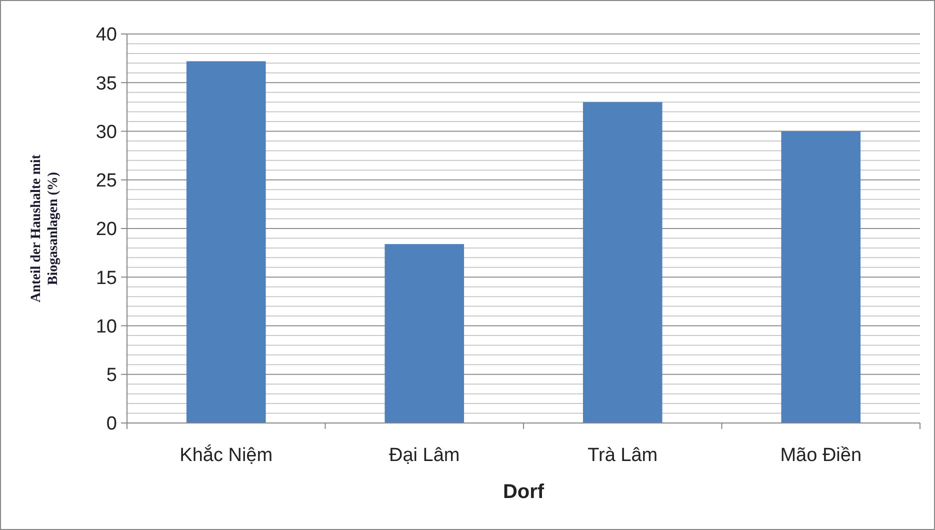 The height and width of the screenshot is (530, 935). I want to click on y-tick-label: 0, so click(111, 424).